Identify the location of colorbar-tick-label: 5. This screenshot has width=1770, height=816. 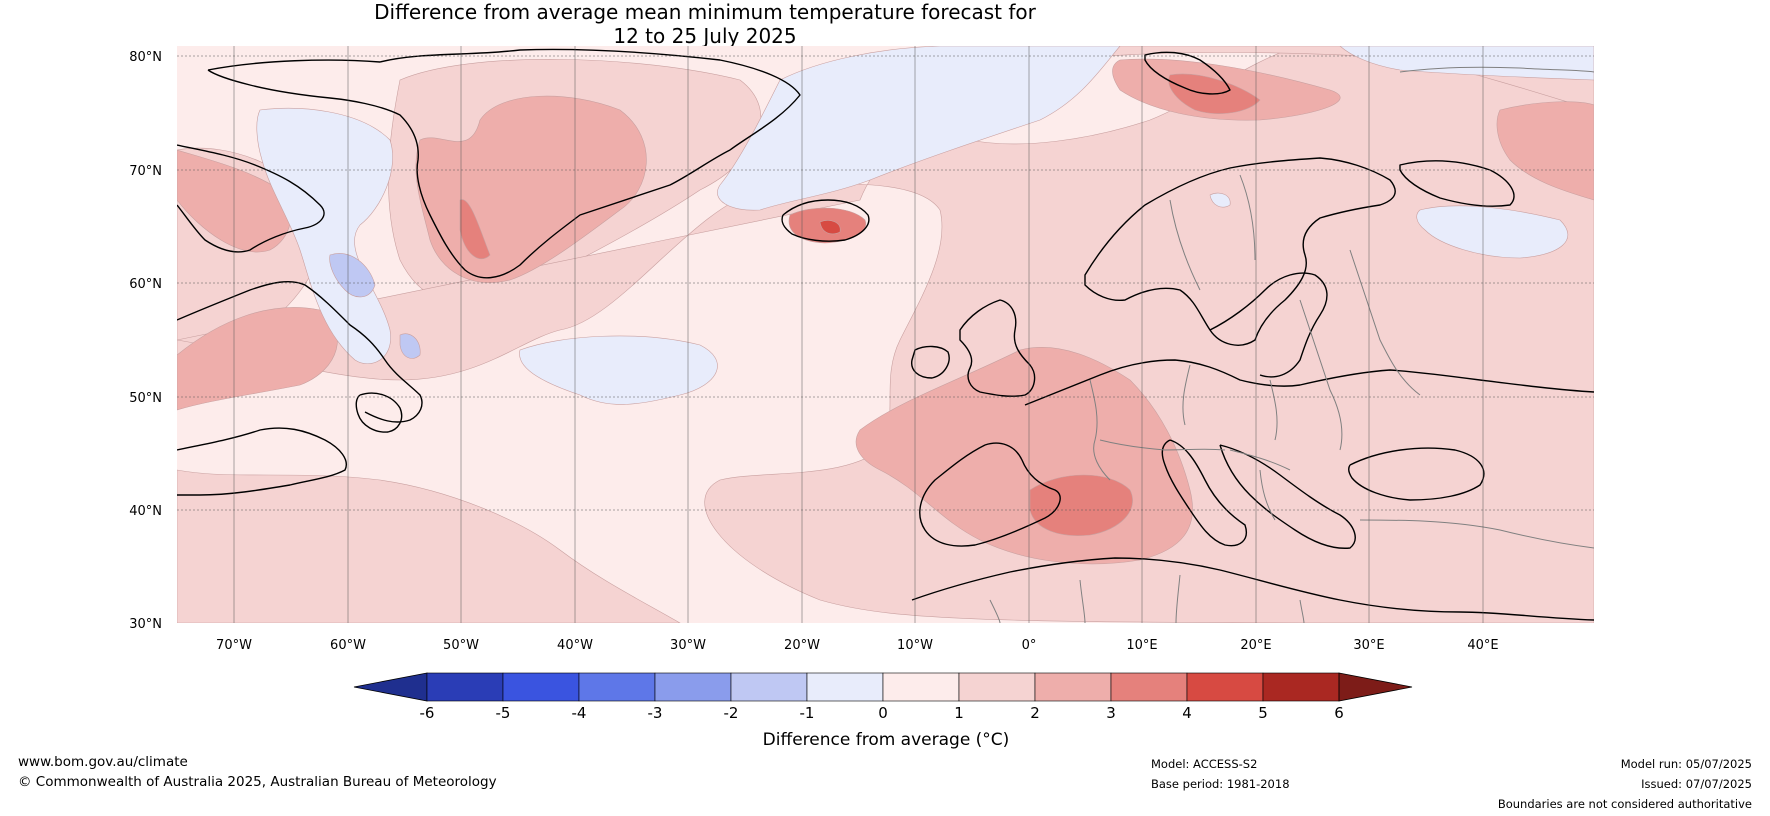
(1263, 713).